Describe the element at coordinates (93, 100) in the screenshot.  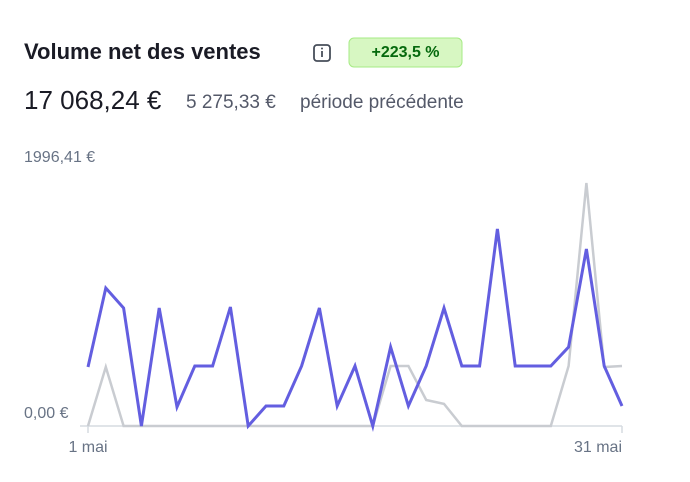
I see `total-value: 17 068,24 €` at that location.